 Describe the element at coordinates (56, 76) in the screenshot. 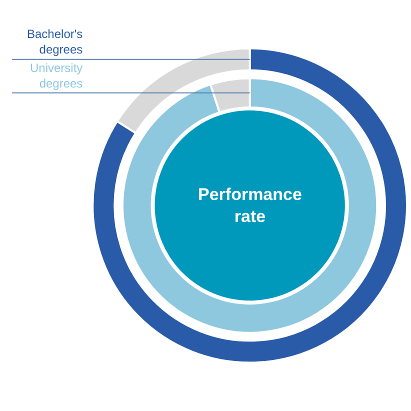

I see `slice-label: University degrees` at that location.